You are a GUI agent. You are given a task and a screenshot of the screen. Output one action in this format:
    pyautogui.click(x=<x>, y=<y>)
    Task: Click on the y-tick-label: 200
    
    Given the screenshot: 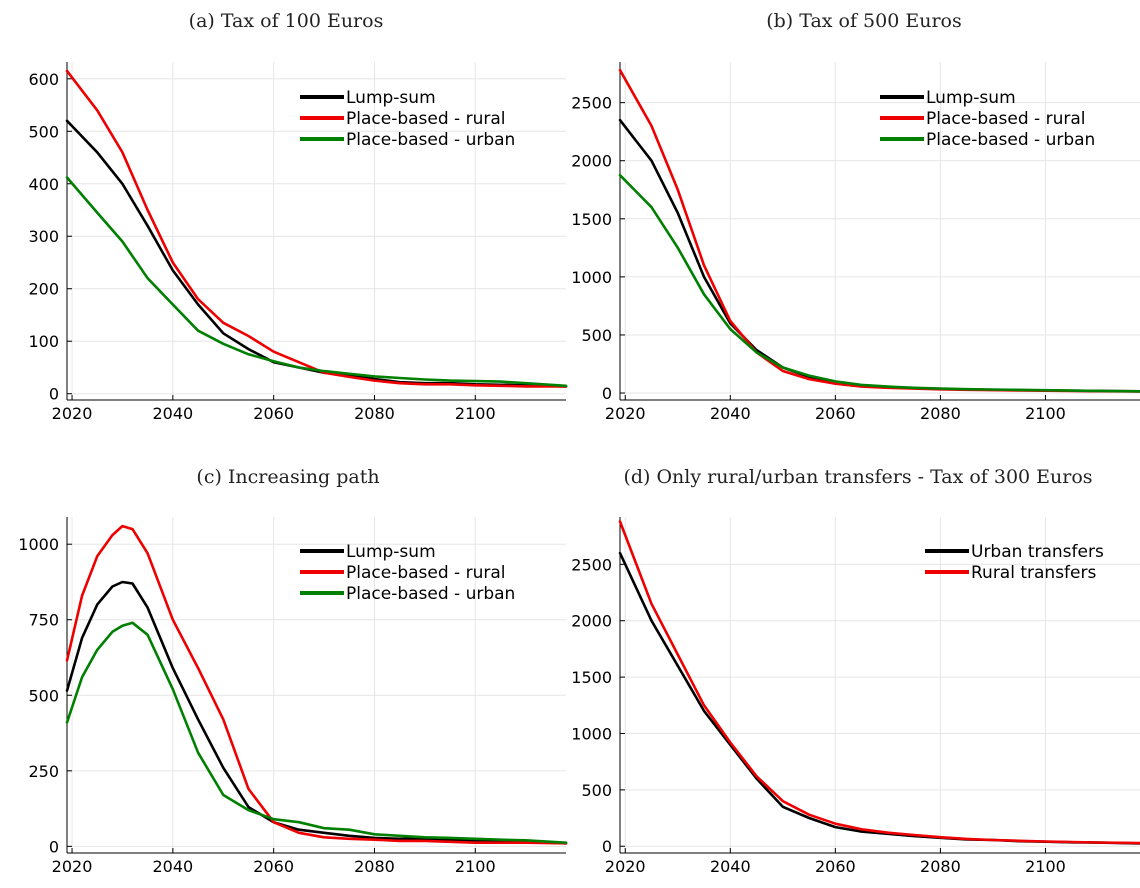 What is the action you would take?
    pyautogui.click(x=43, y=289)
    